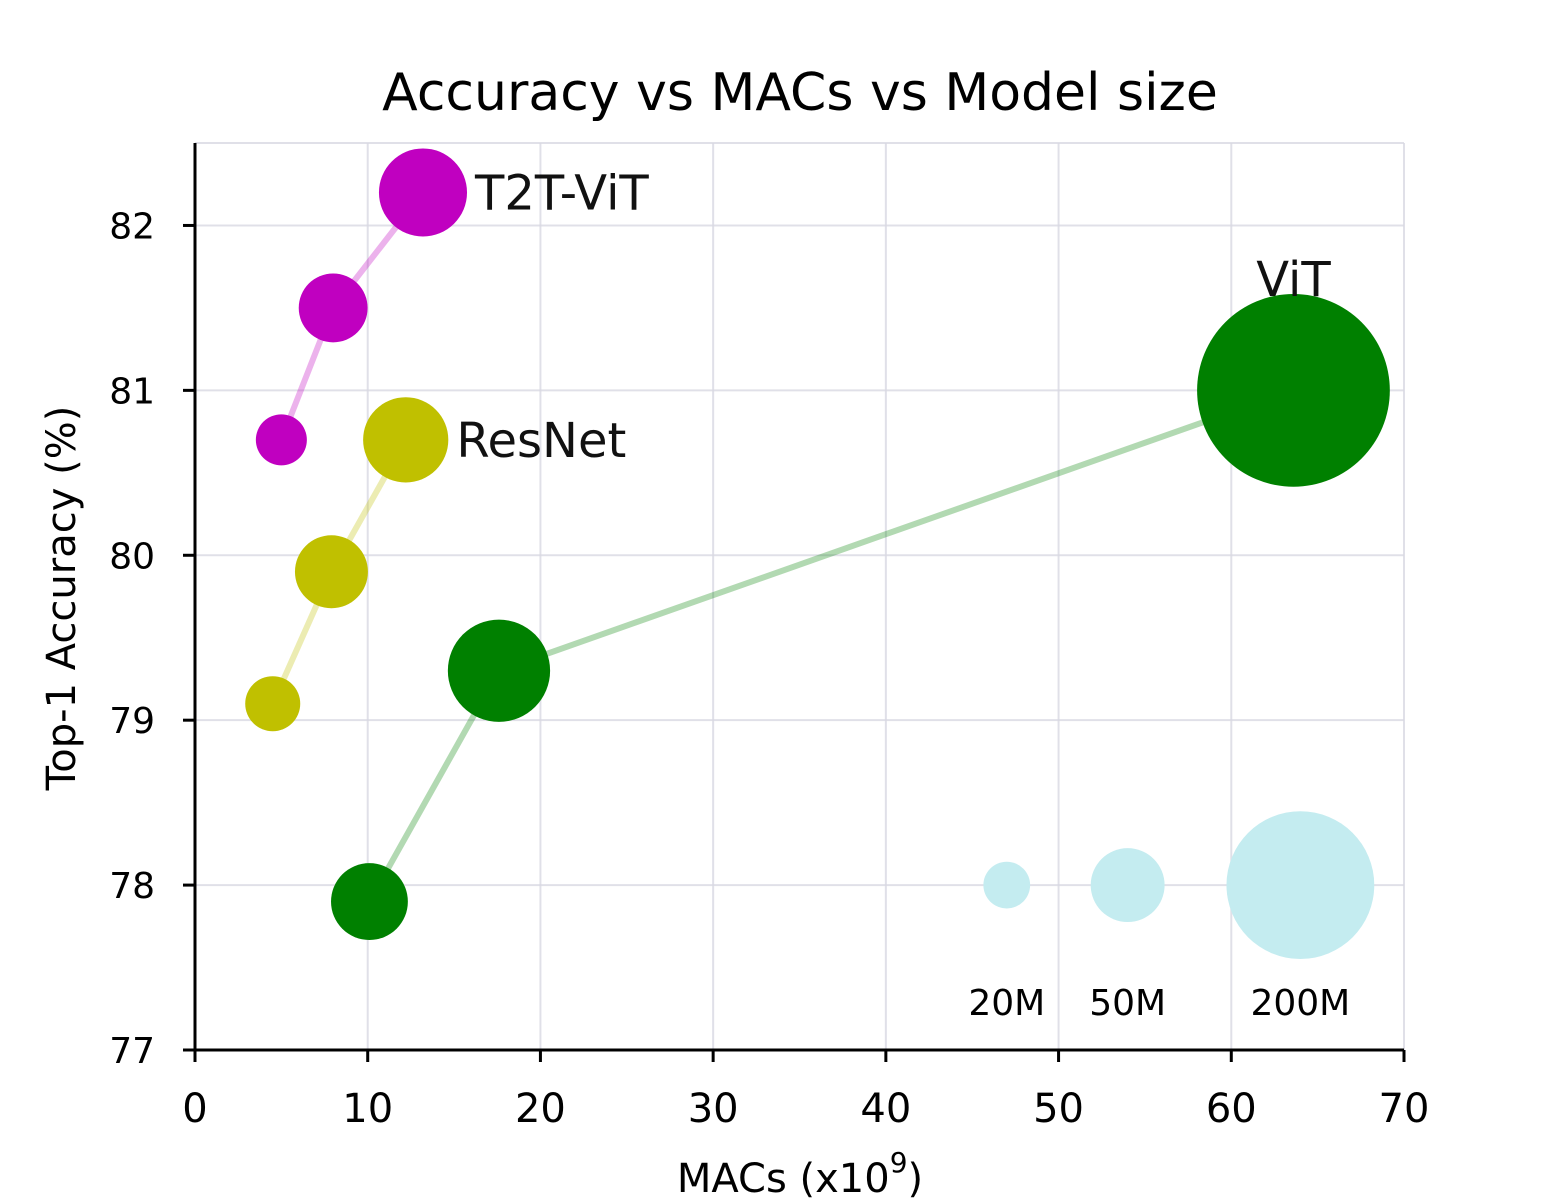 The width and height of the screenshot is (1560, 1200). I want to click on y-tick-label: 81, so click(132, 391).